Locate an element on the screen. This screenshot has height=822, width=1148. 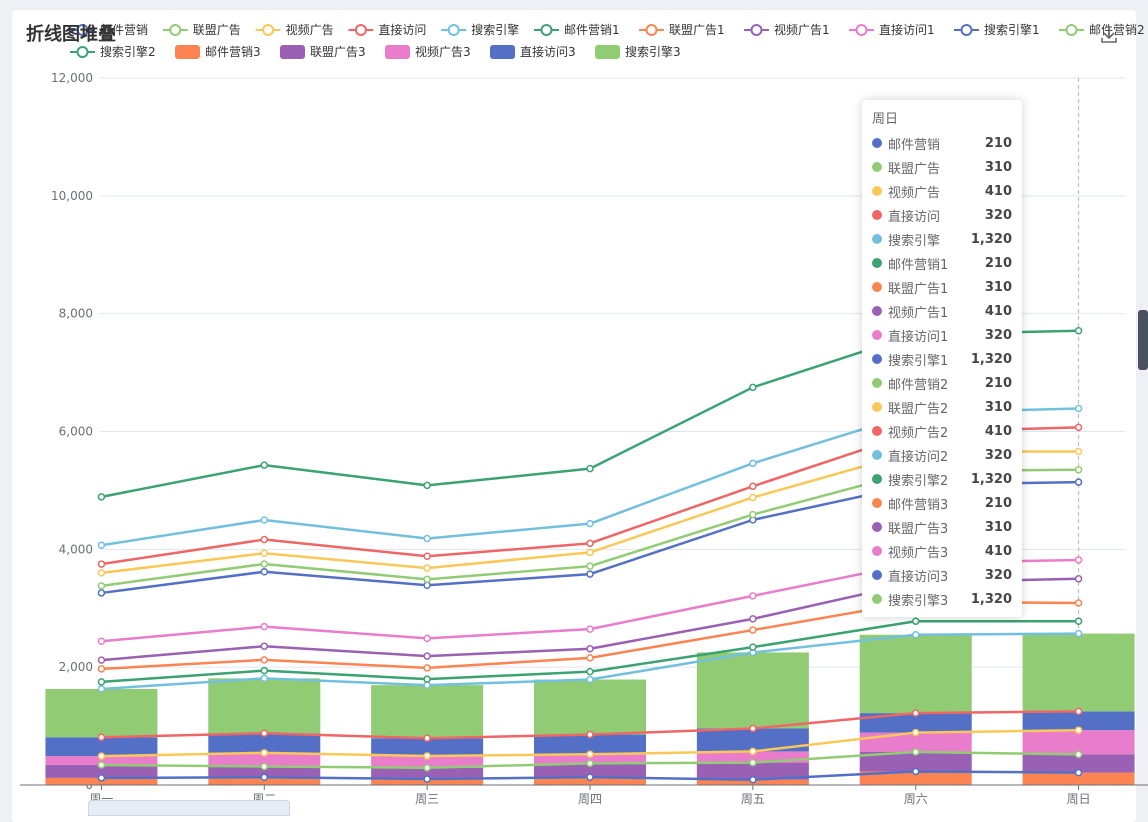
legend-item: 搜索引擎3 is located at coordinates (653, 51).